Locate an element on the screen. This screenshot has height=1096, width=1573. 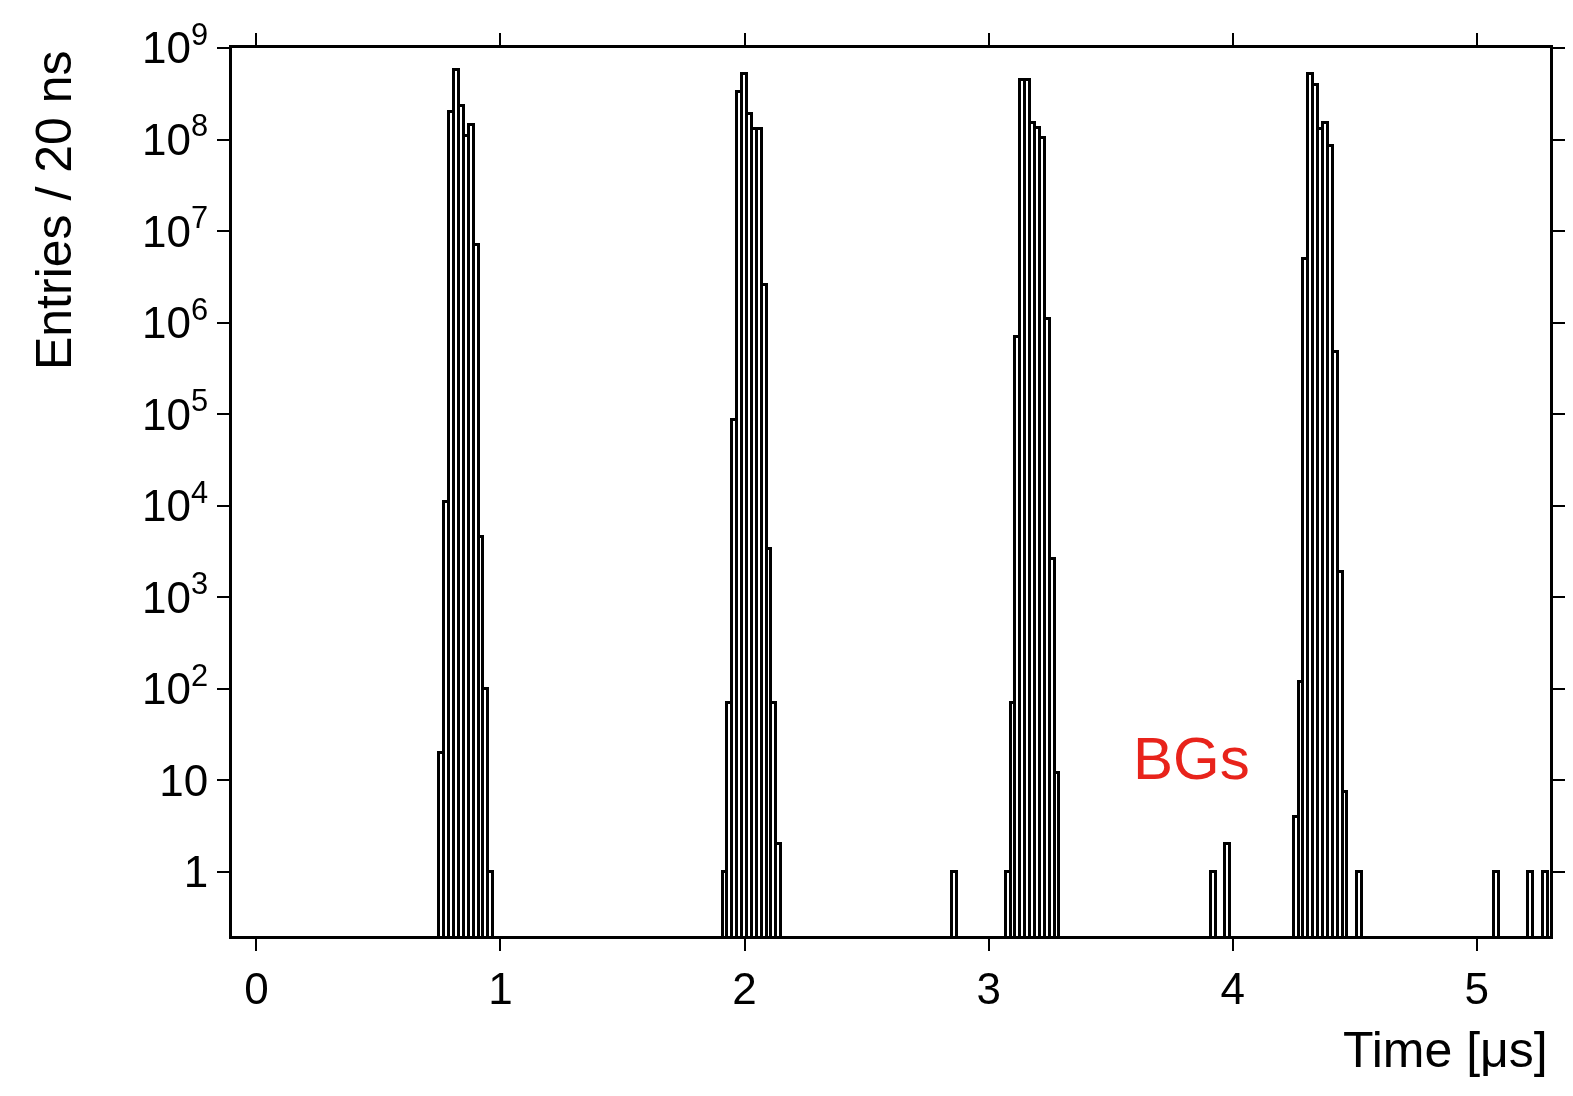
y-tick-label: 10$^{6}$ is located at coordinates (175, 319).